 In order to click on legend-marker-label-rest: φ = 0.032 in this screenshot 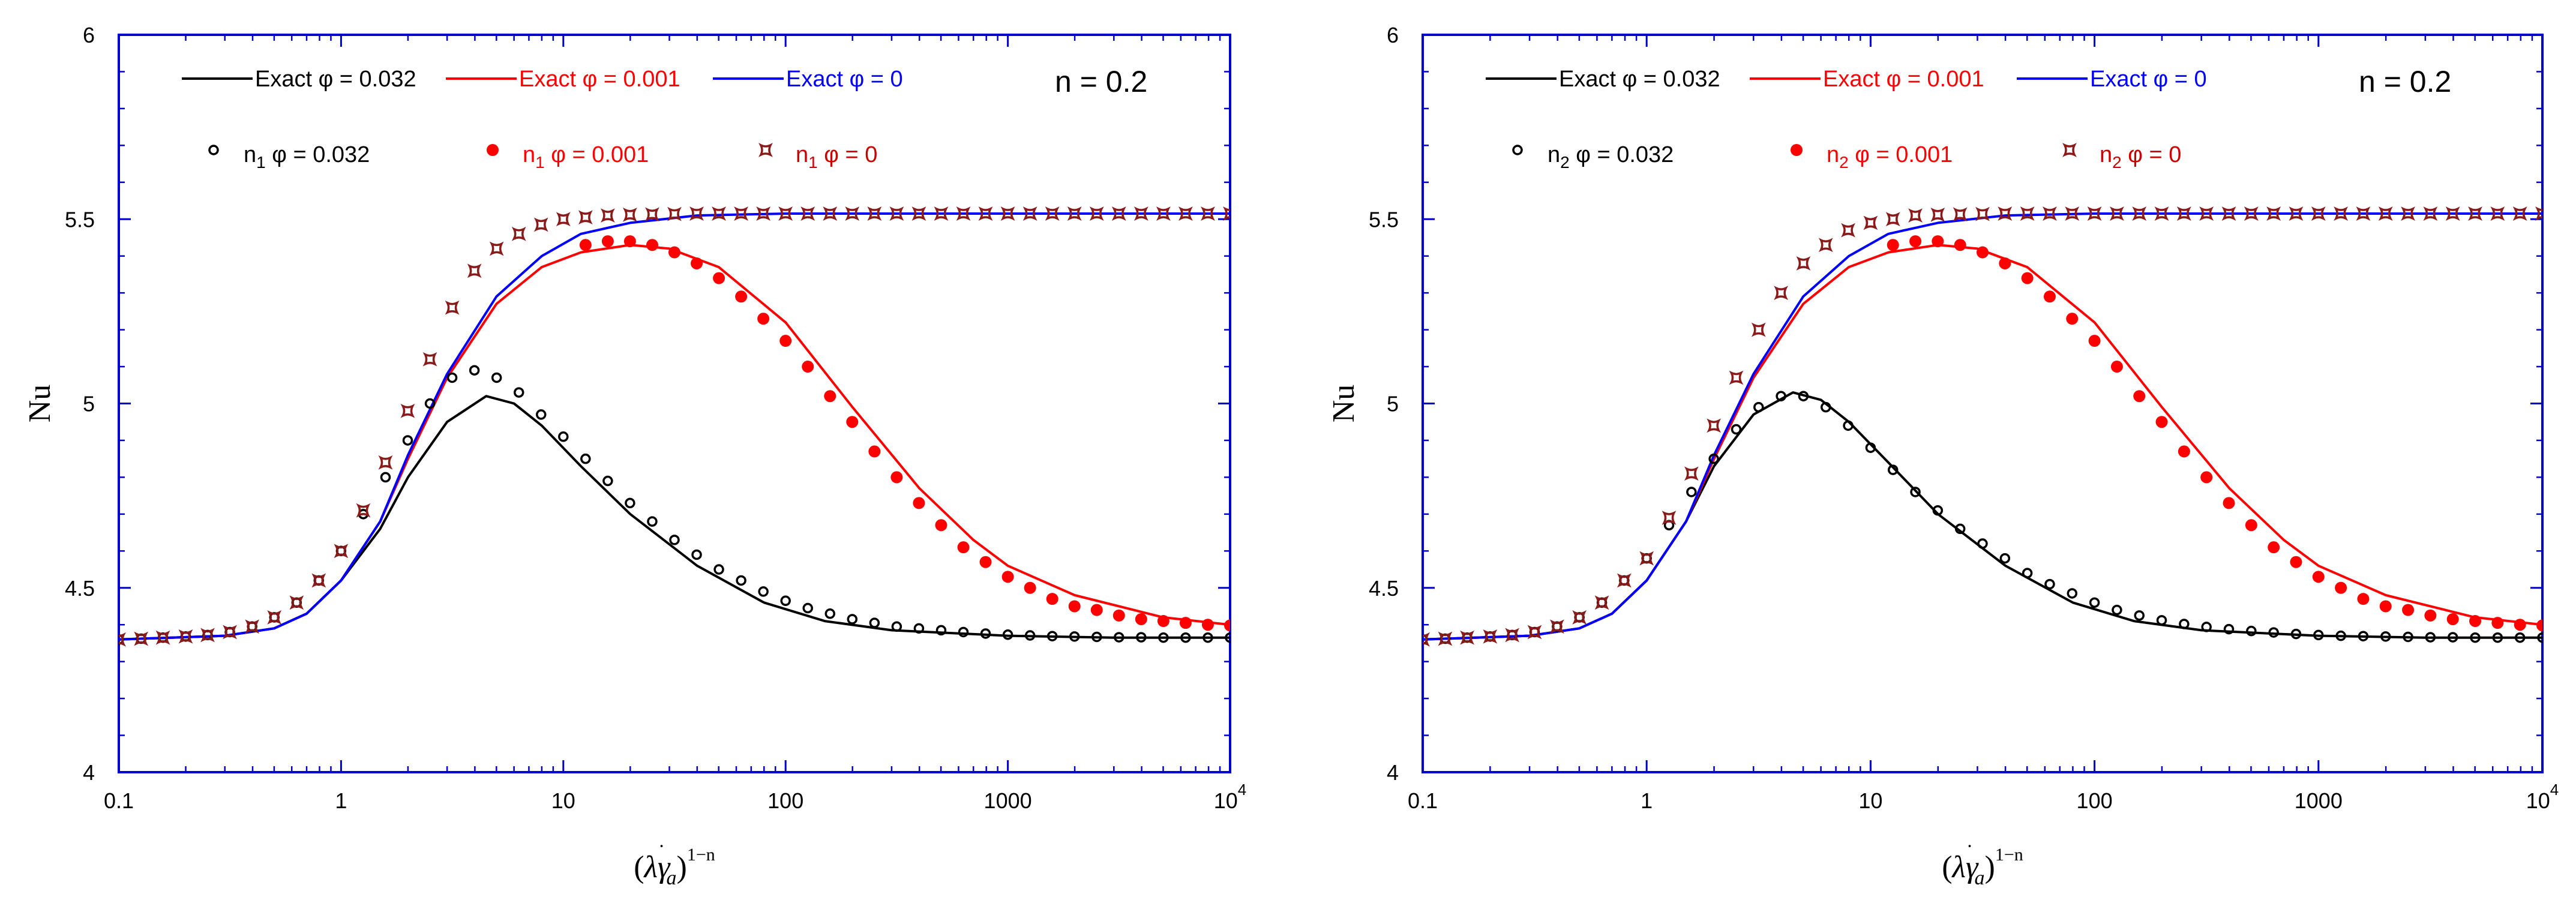, I will do `click(1622, 154)`.